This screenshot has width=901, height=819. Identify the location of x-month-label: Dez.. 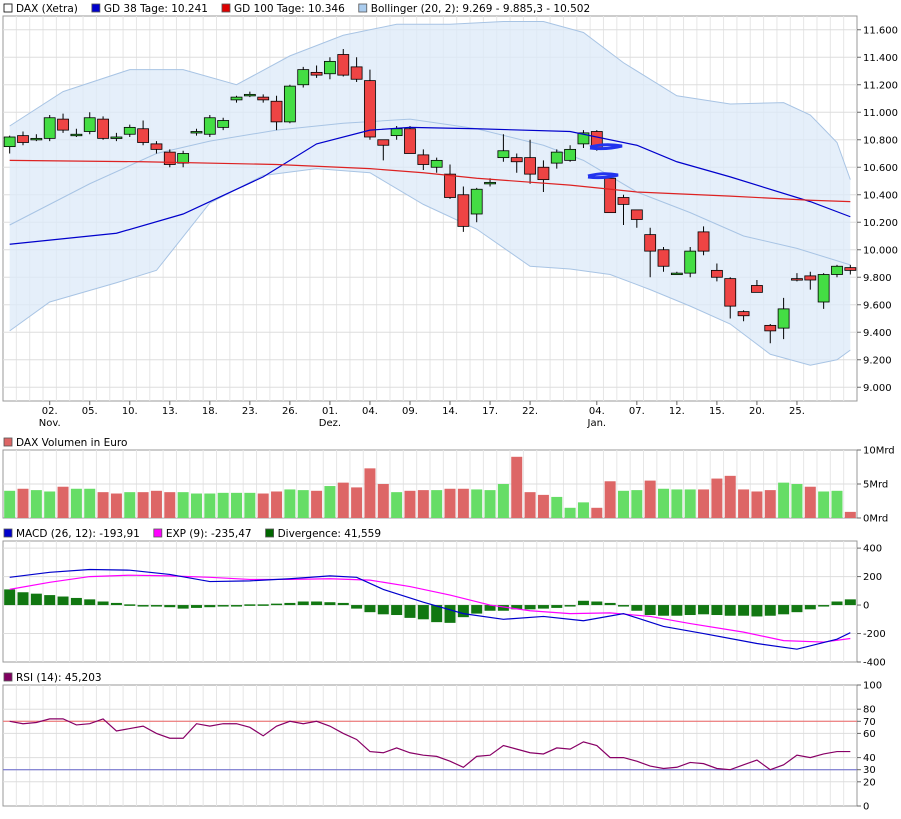
(330, 423).